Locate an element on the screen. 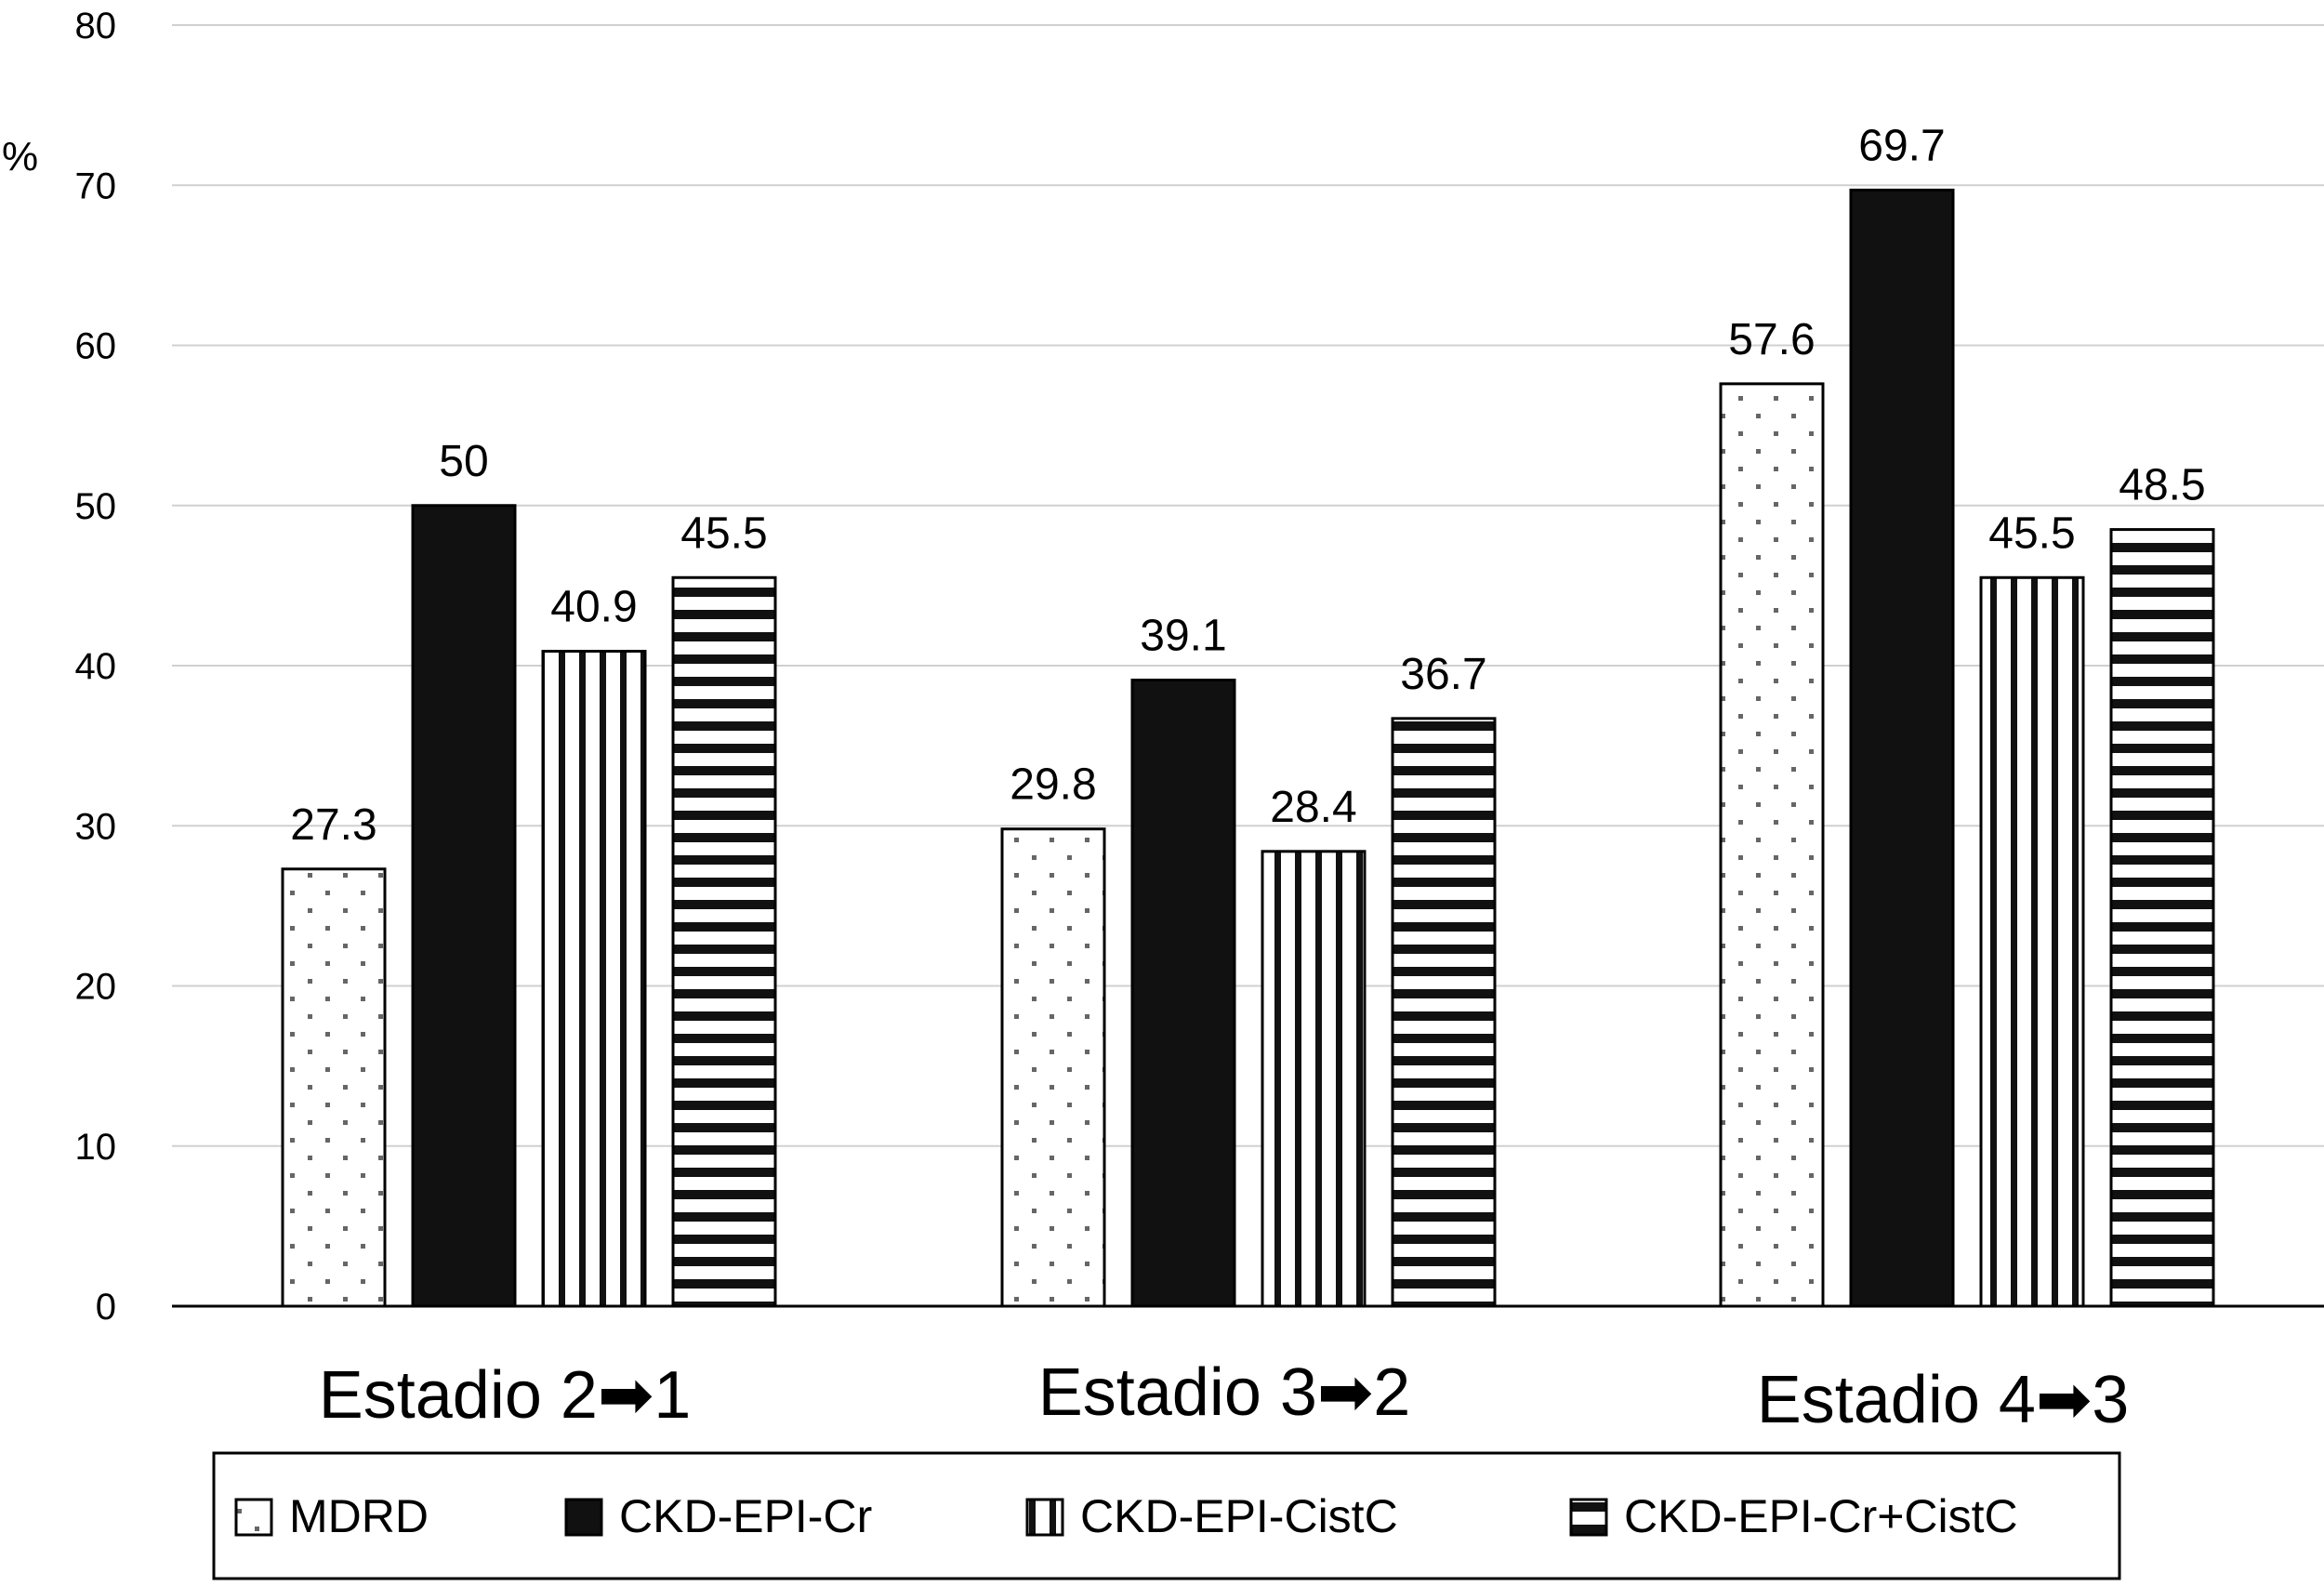 Image resolution: width=2324 pixels, height=1586 pixels. y-tick-label: 0 is located at coordinates (106, 1307).